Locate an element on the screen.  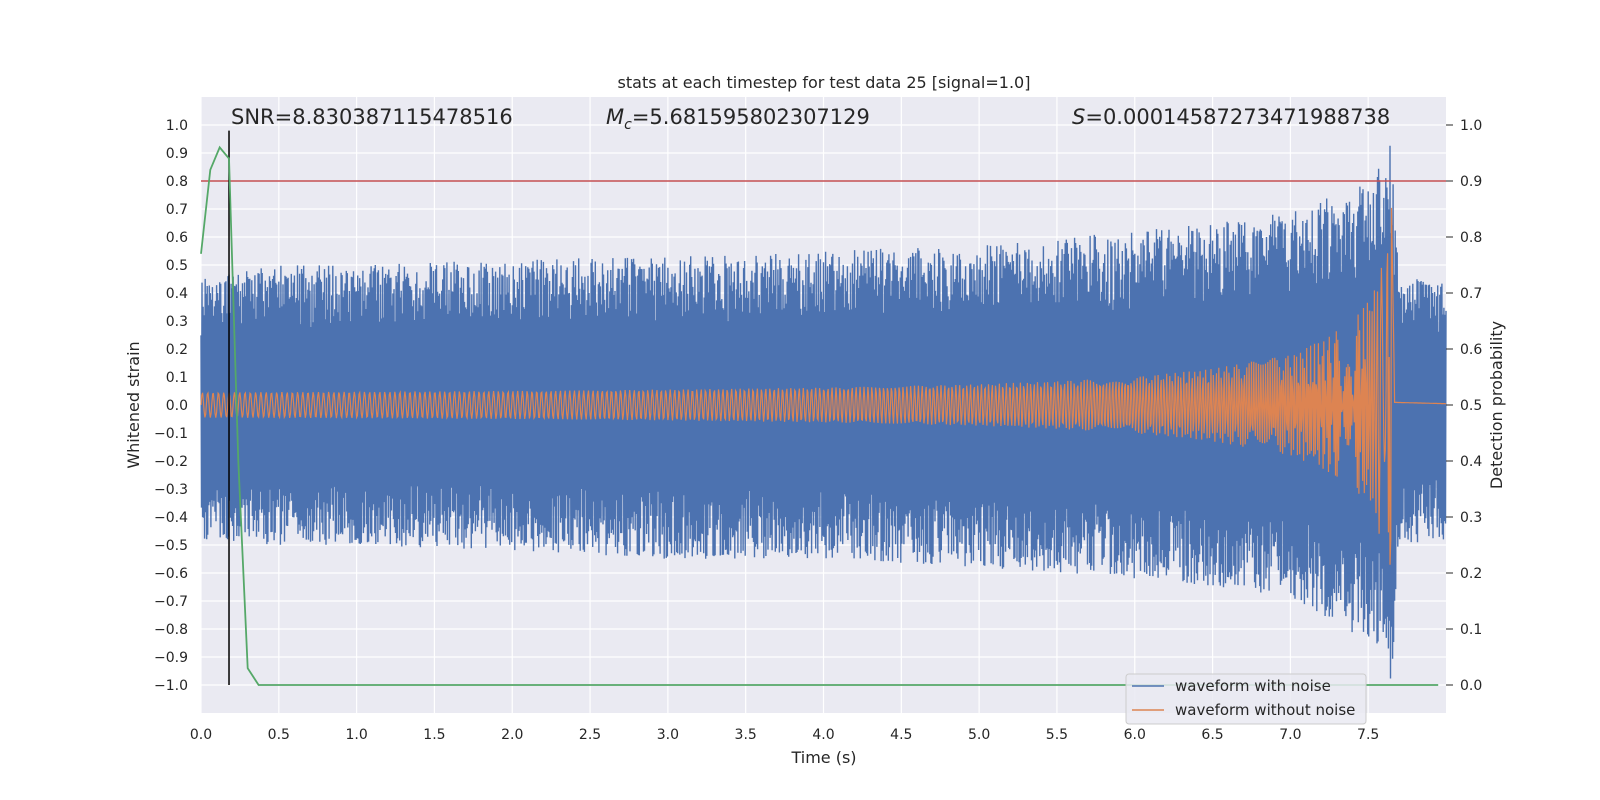
x-tick-label: 1.0 is located at coordinates (356, 735).